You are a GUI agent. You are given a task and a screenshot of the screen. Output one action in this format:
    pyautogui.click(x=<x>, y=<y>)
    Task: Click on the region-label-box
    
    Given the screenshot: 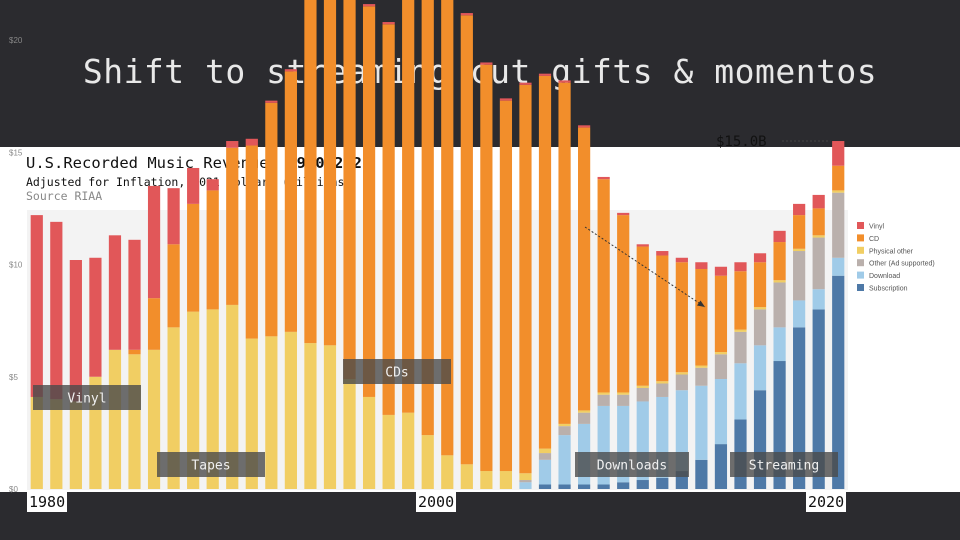 What is the action you would take?
    pyautogui.click(x=397, y=371)
    